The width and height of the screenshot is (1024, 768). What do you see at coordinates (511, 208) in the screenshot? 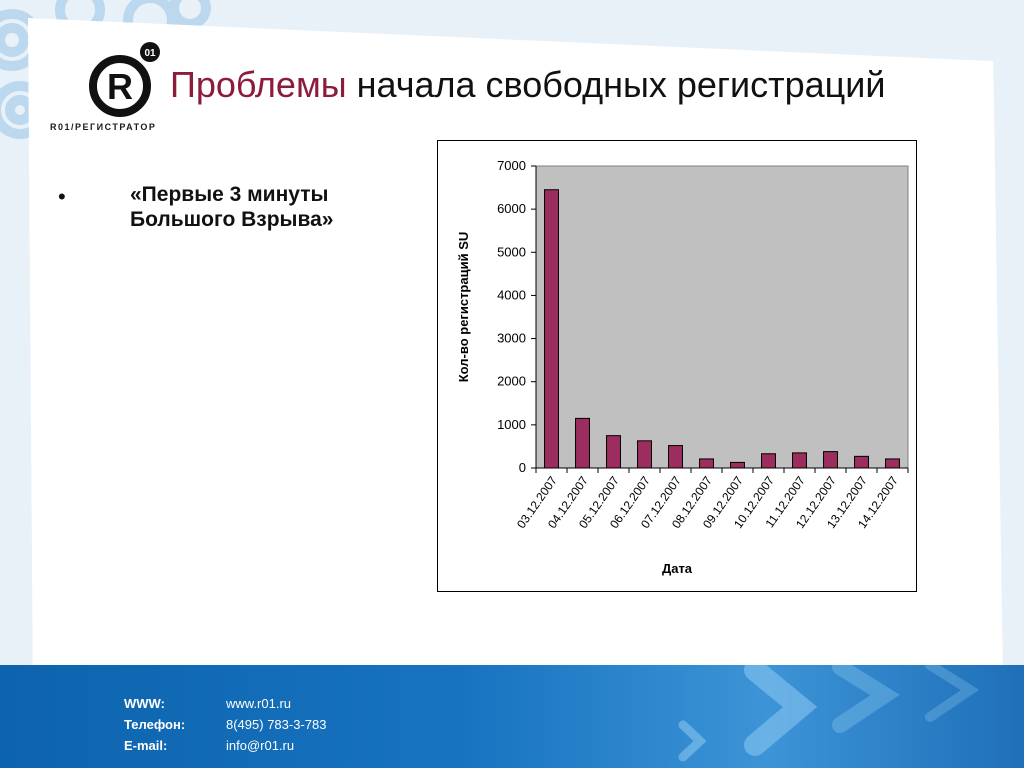
I see `y-tick-label: 6000` at bounding box center [511, 208].